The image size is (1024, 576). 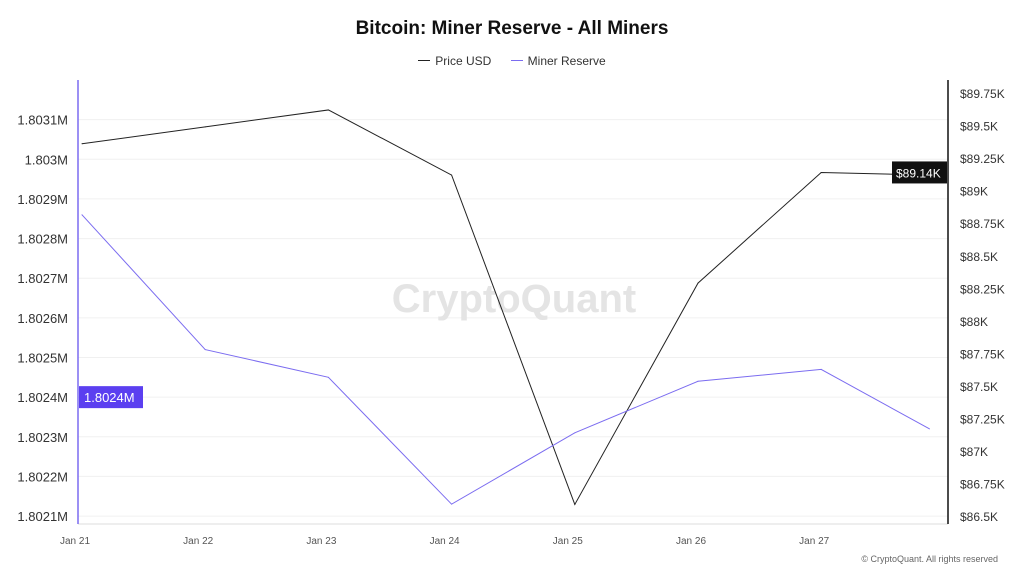 What do you see at coordinates (42, 199) in the screenshot?
I see `left-tick-label: 1.8029M` at bounding box center [42, 199].